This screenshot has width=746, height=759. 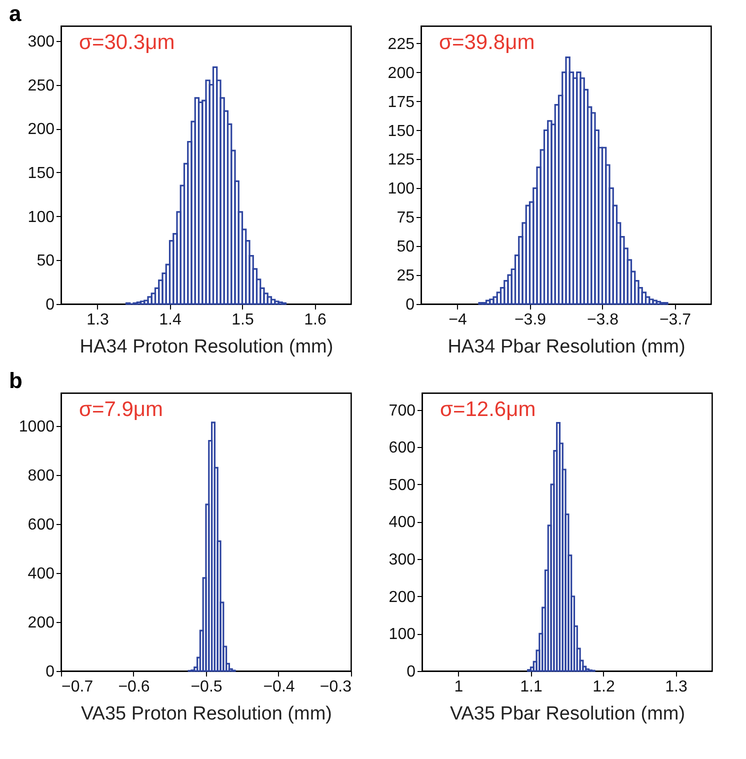 What do you see at coordinates (15, 13) in the screenshot?
I see `text: a` at bounding box center [15, 13].